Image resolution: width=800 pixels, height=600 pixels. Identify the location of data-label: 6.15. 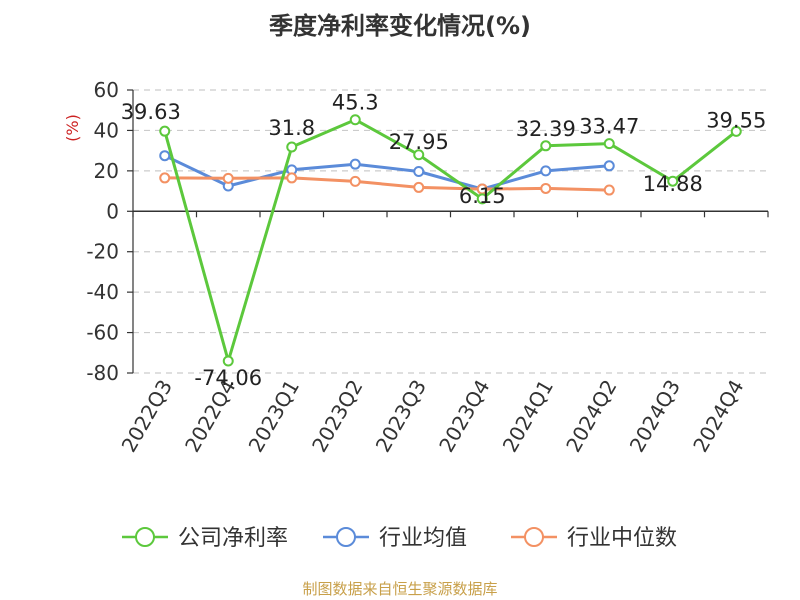
(482, 196).